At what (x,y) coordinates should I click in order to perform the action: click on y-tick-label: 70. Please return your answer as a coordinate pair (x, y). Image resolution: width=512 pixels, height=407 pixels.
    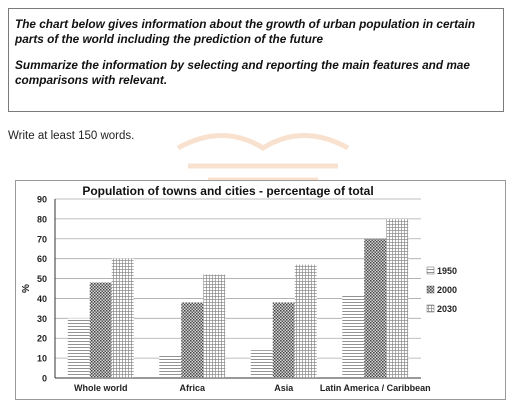
    Looking at the image, I should click on (42, 239).